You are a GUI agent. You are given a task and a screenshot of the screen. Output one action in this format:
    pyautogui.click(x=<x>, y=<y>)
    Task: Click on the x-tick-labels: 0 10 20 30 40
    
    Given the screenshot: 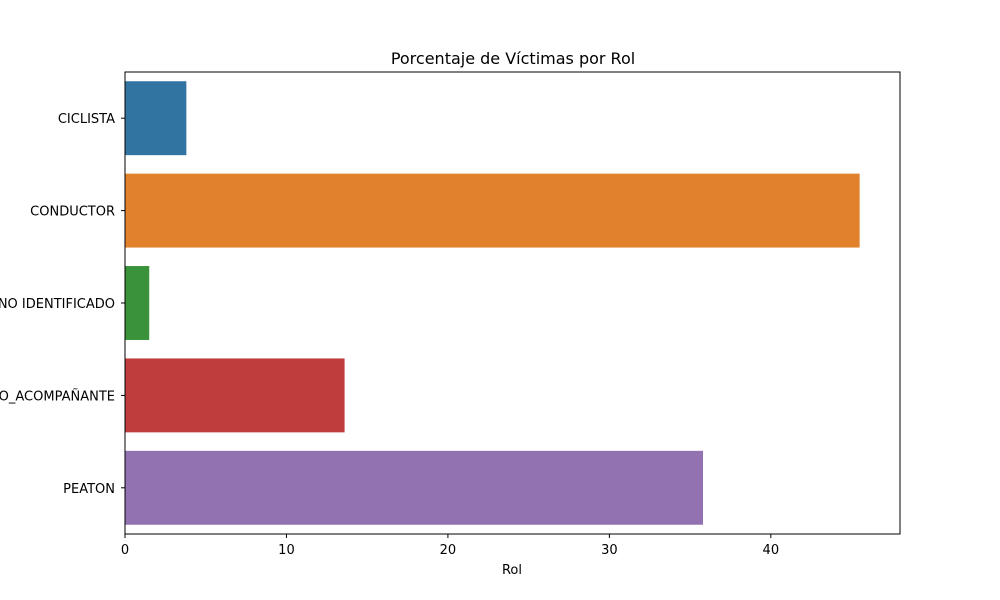 What is the action you would take?
    pyautogui.click(x=450, y=546)
    